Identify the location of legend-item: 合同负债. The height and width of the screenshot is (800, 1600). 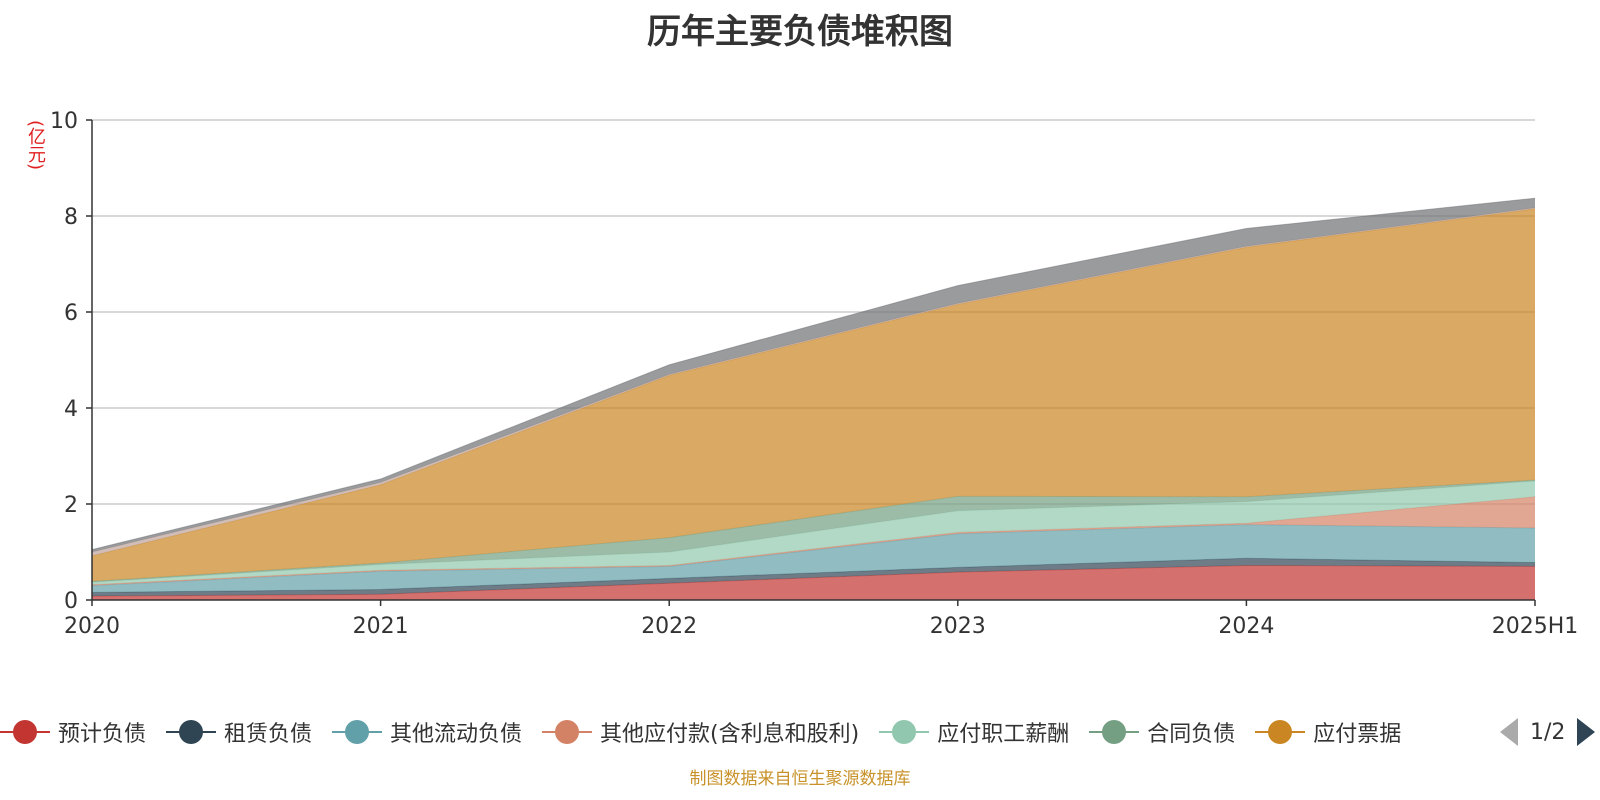
(1162, 732).